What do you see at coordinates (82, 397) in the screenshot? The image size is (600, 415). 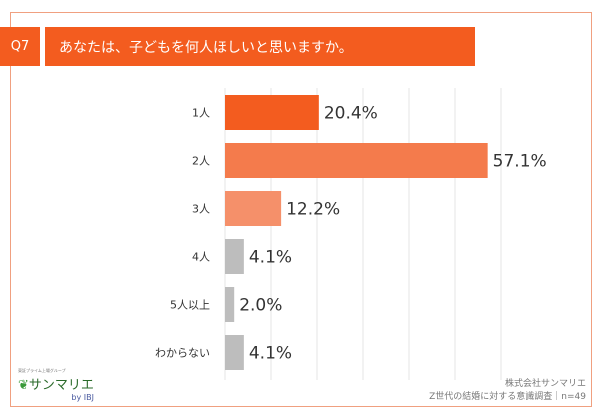 I see `logo-by: by IBJ` at bounding box center [82, 397].